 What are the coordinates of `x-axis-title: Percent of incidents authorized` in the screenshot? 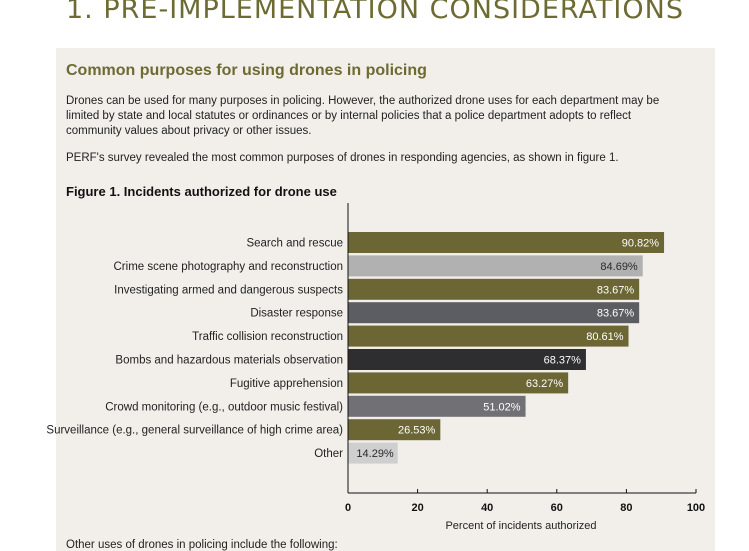 It's located at (520, 526).